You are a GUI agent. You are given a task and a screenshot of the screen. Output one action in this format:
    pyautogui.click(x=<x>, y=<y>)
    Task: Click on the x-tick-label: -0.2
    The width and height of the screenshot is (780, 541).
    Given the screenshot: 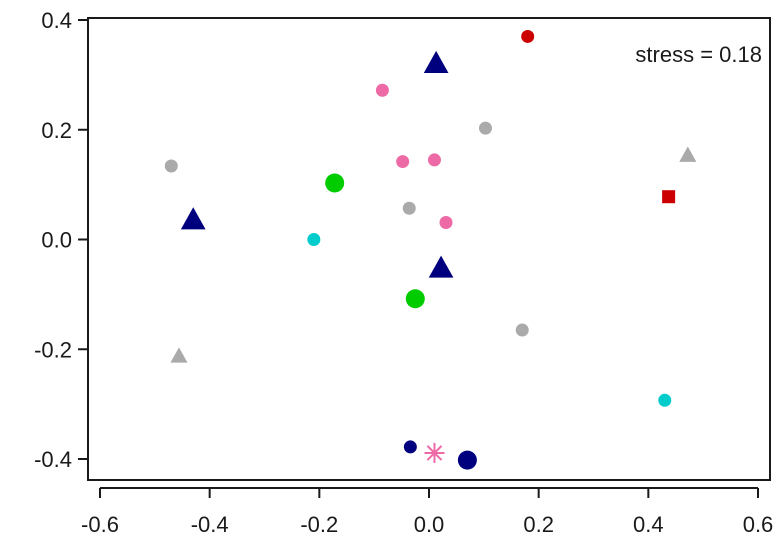 What is the action you would take?
    pyautogui.click(x=319, y=524)
    